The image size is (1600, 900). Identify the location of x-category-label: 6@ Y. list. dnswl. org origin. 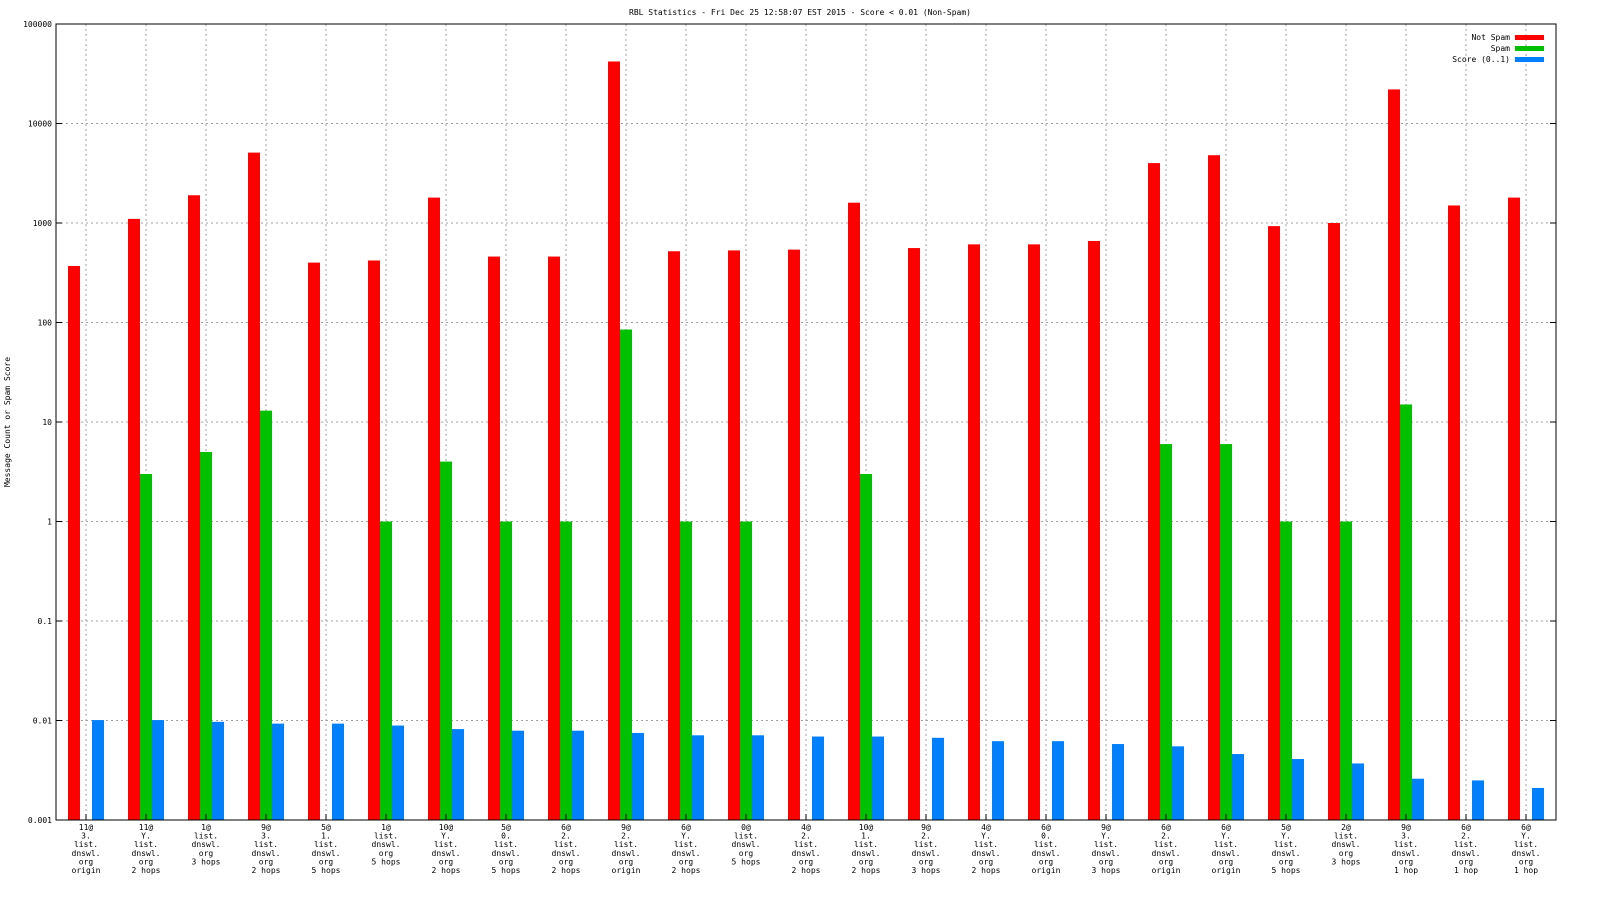
(1226, 849).